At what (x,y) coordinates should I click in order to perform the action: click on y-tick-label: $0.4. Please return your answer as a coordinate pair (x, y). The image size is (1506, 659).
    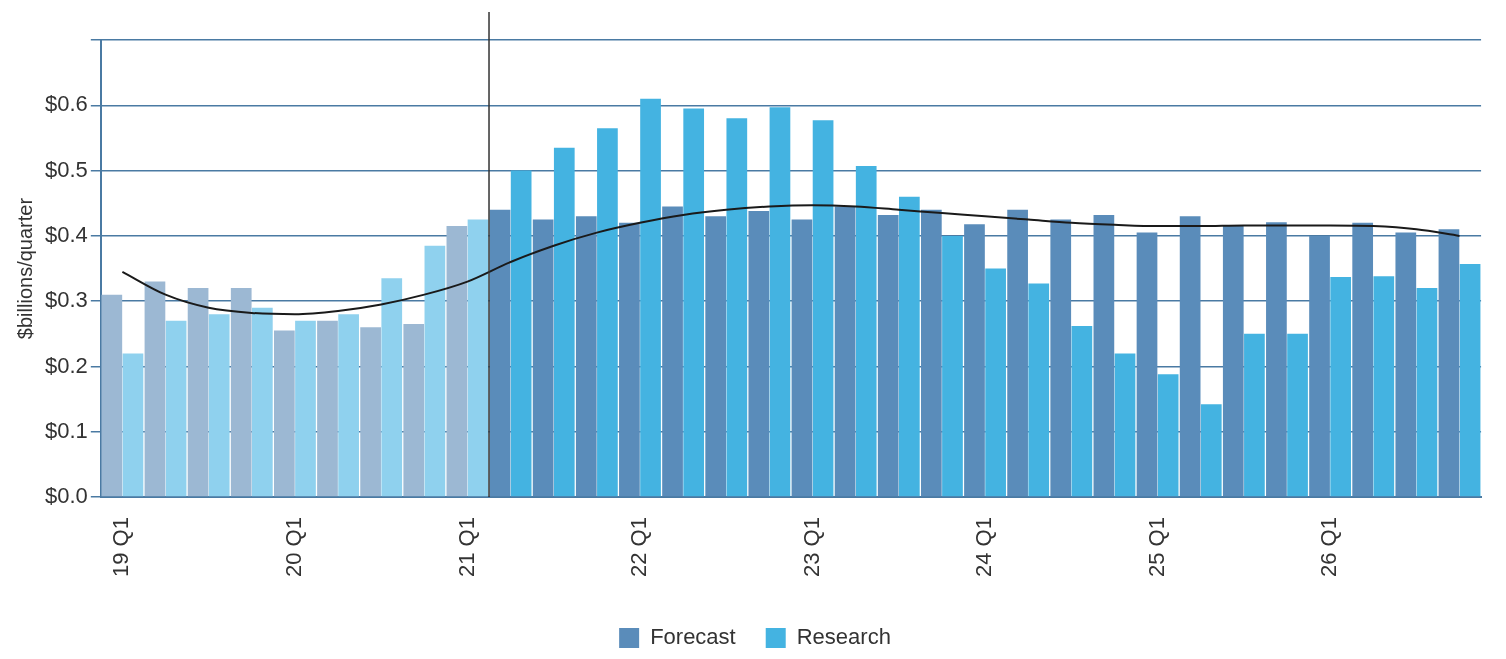
    Looking at the image, I should click on (66, 234).